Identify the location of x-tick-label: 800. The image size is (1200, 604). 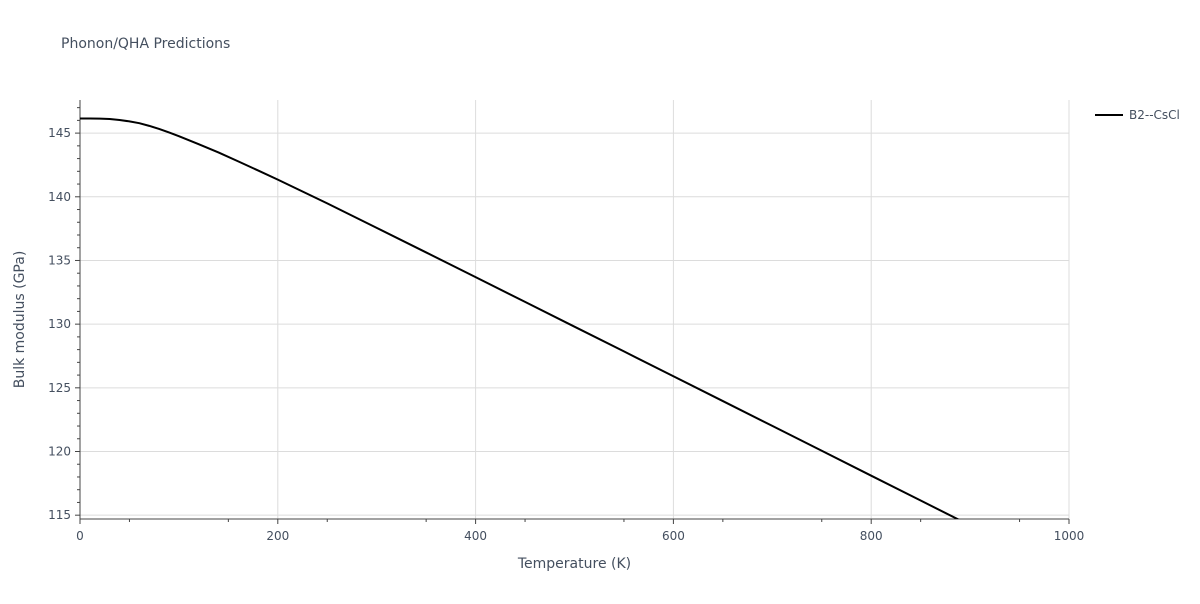
(871, 536).